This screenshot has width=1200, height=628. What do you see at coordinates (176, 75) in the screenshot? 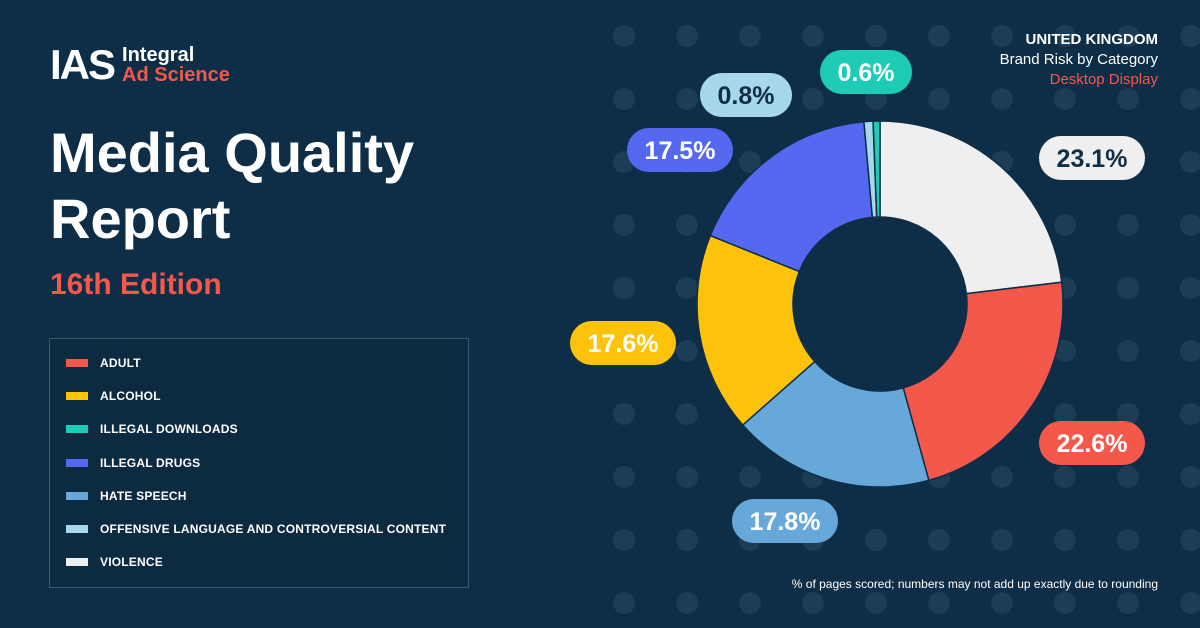
I see `logo-line-2: Ad Science` at bounding box center [176, 75].